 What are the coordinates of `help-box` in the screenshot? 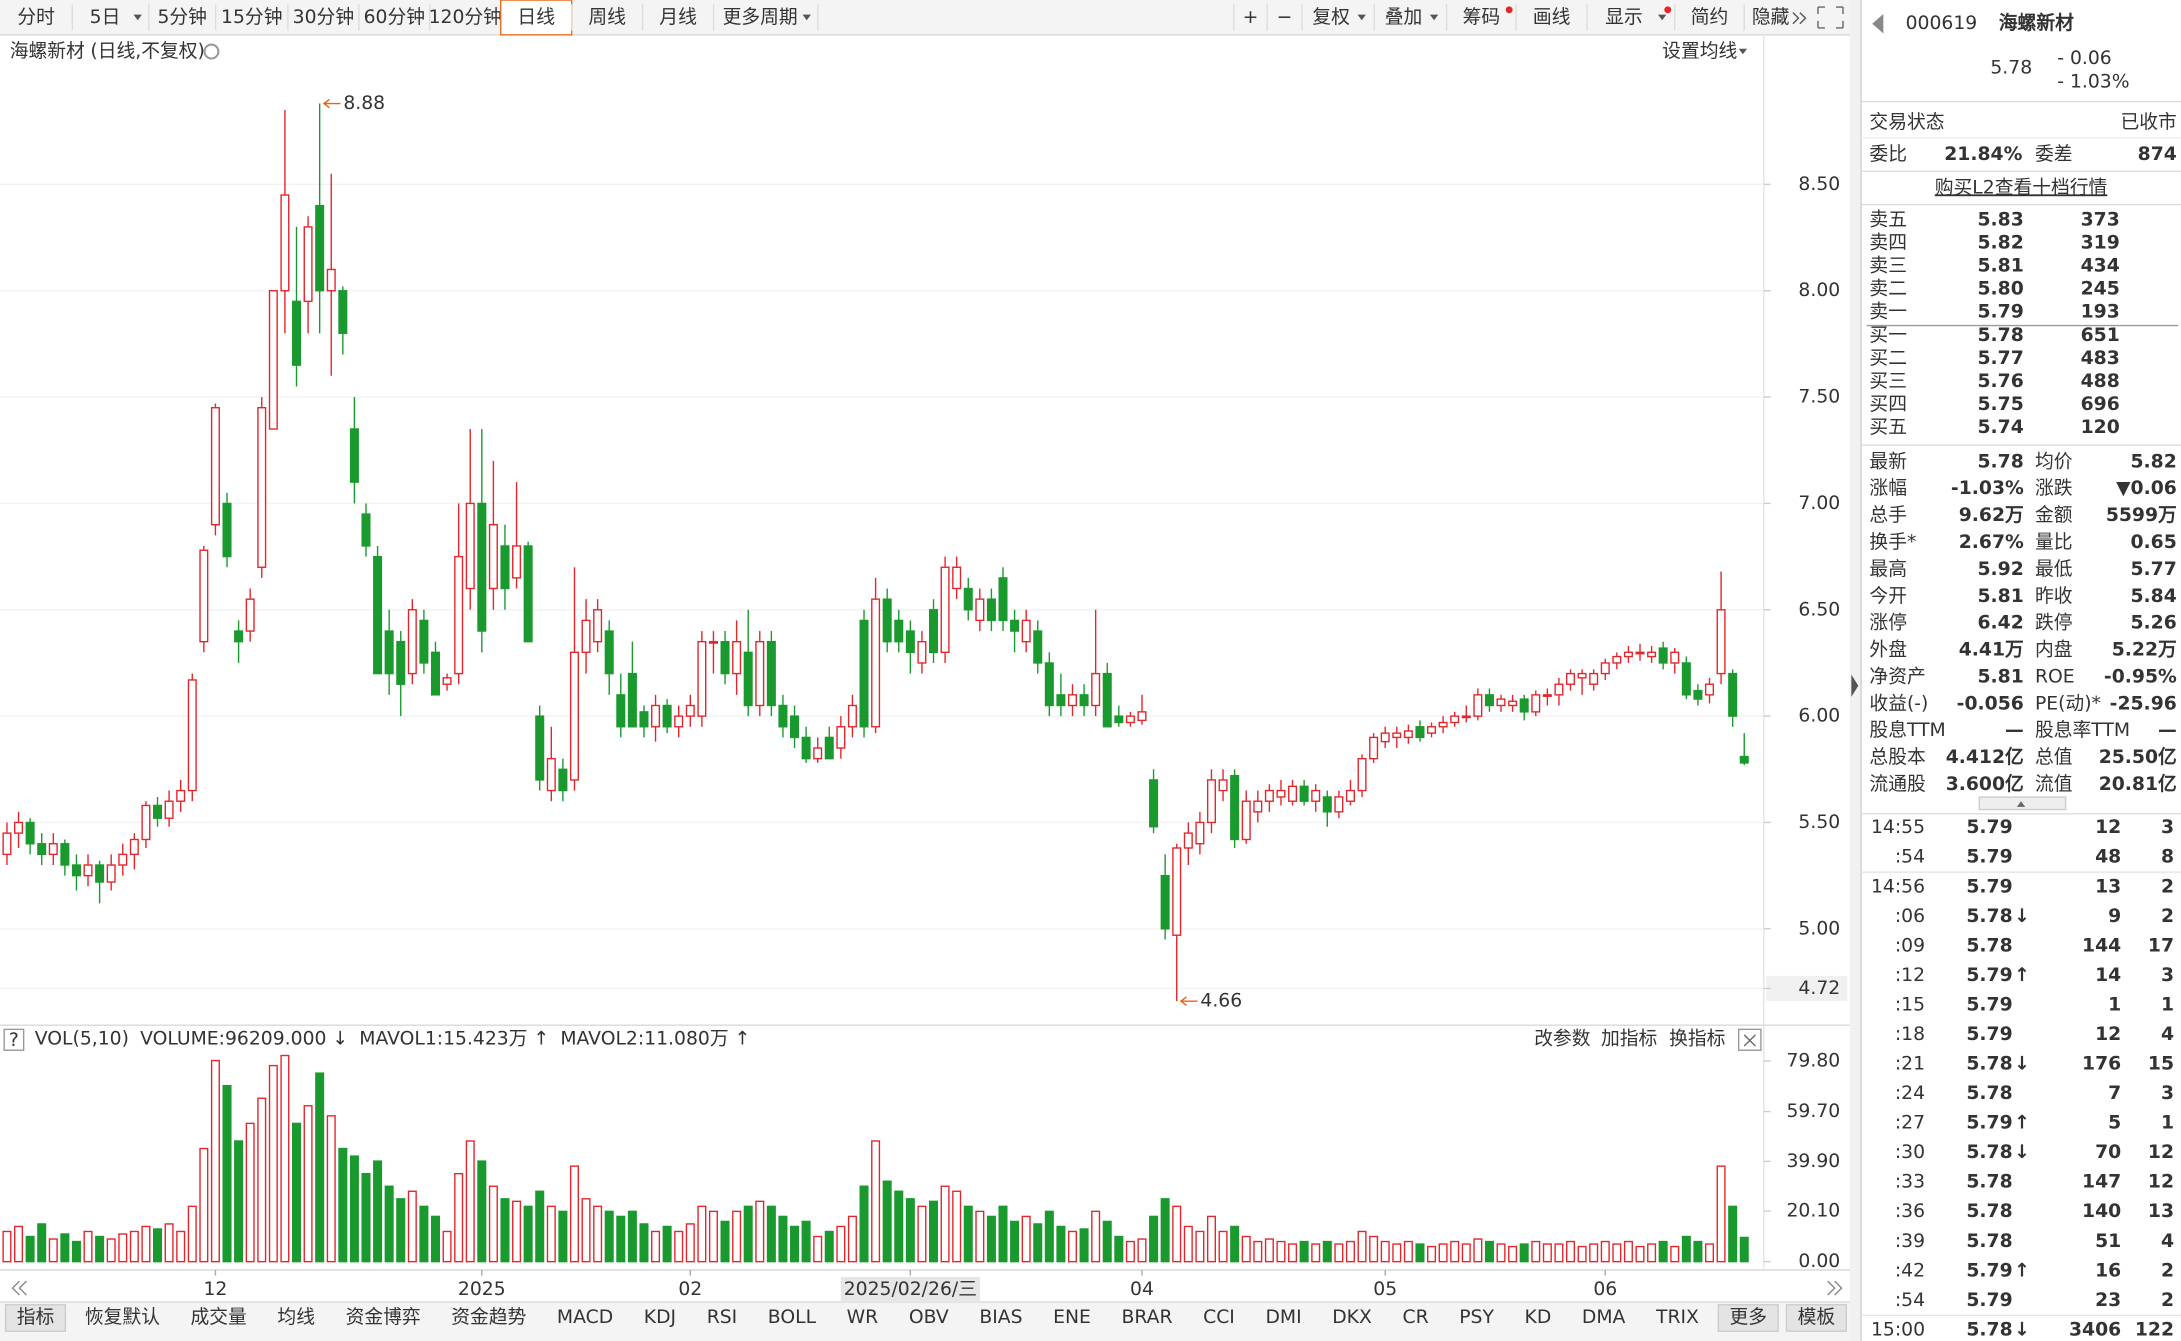 It's located at (14, 1039).